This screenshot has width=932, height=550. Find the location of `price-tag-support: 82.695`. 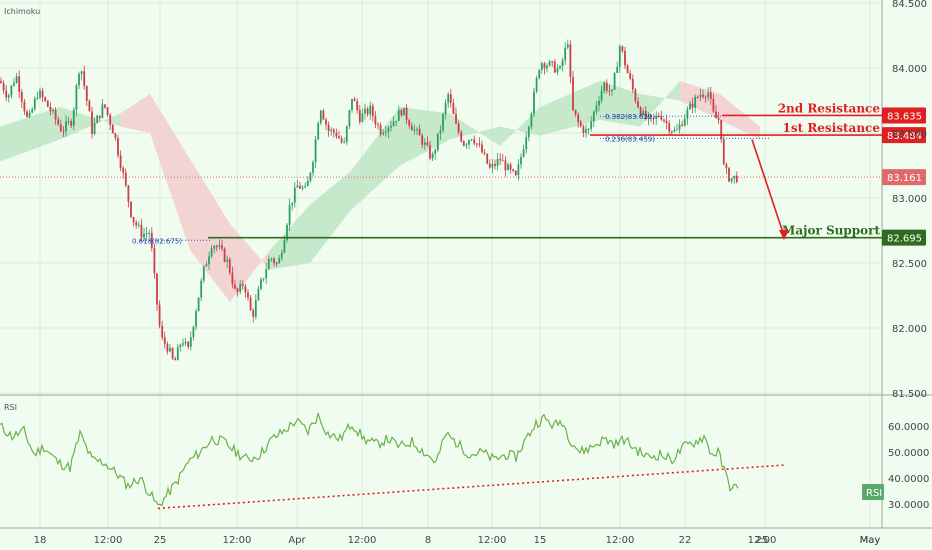

price-tag-support: 82.695 is located at coordinates (904, 239).